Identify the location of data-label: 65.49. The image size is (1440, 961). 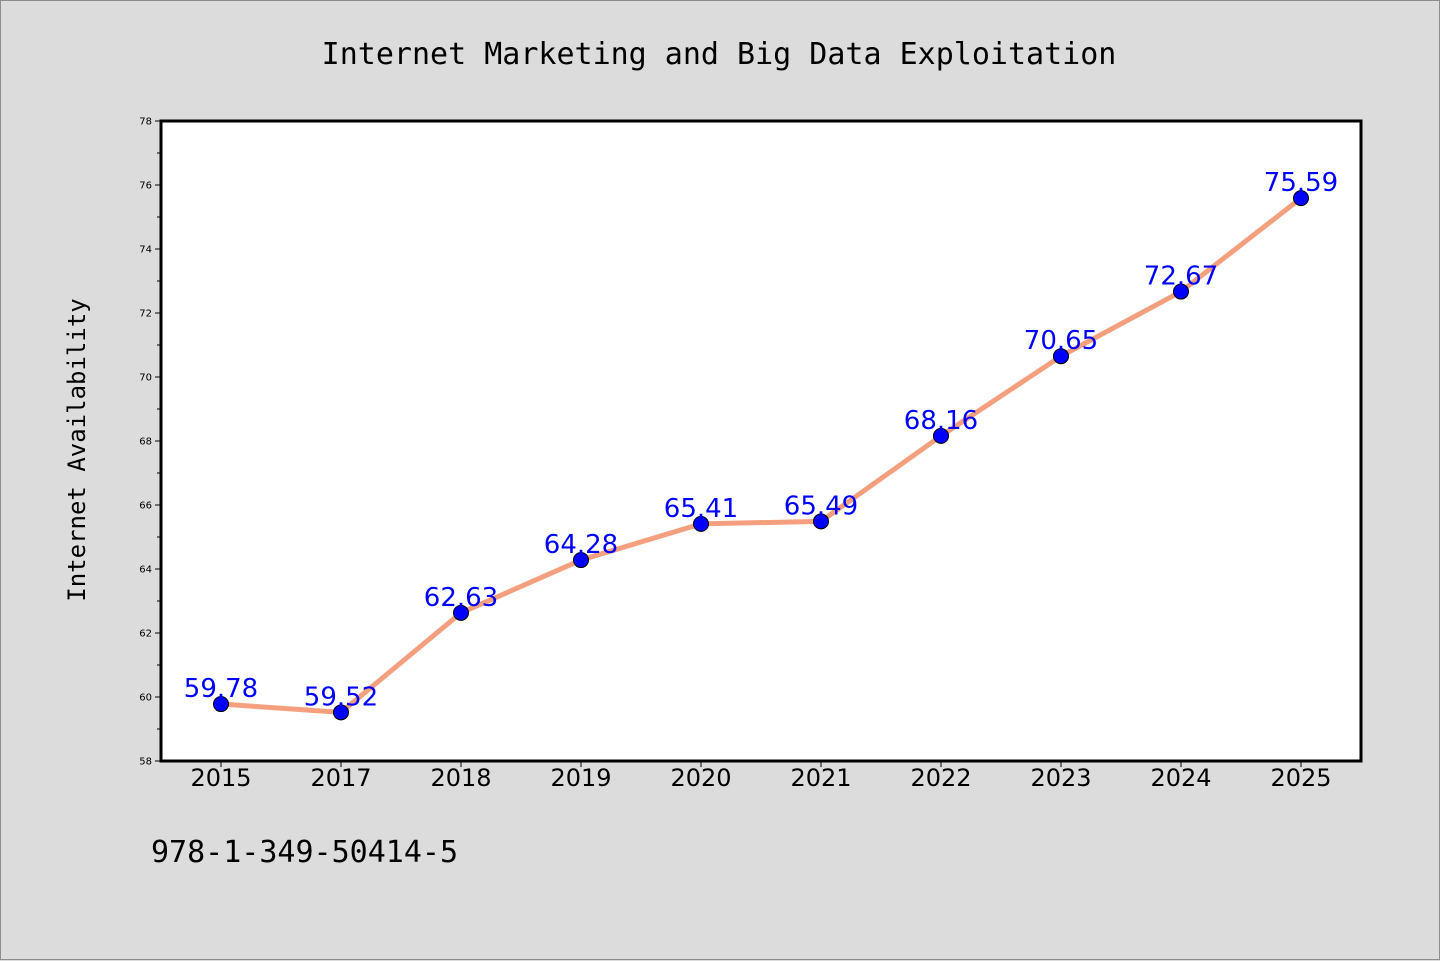
(821, 506).